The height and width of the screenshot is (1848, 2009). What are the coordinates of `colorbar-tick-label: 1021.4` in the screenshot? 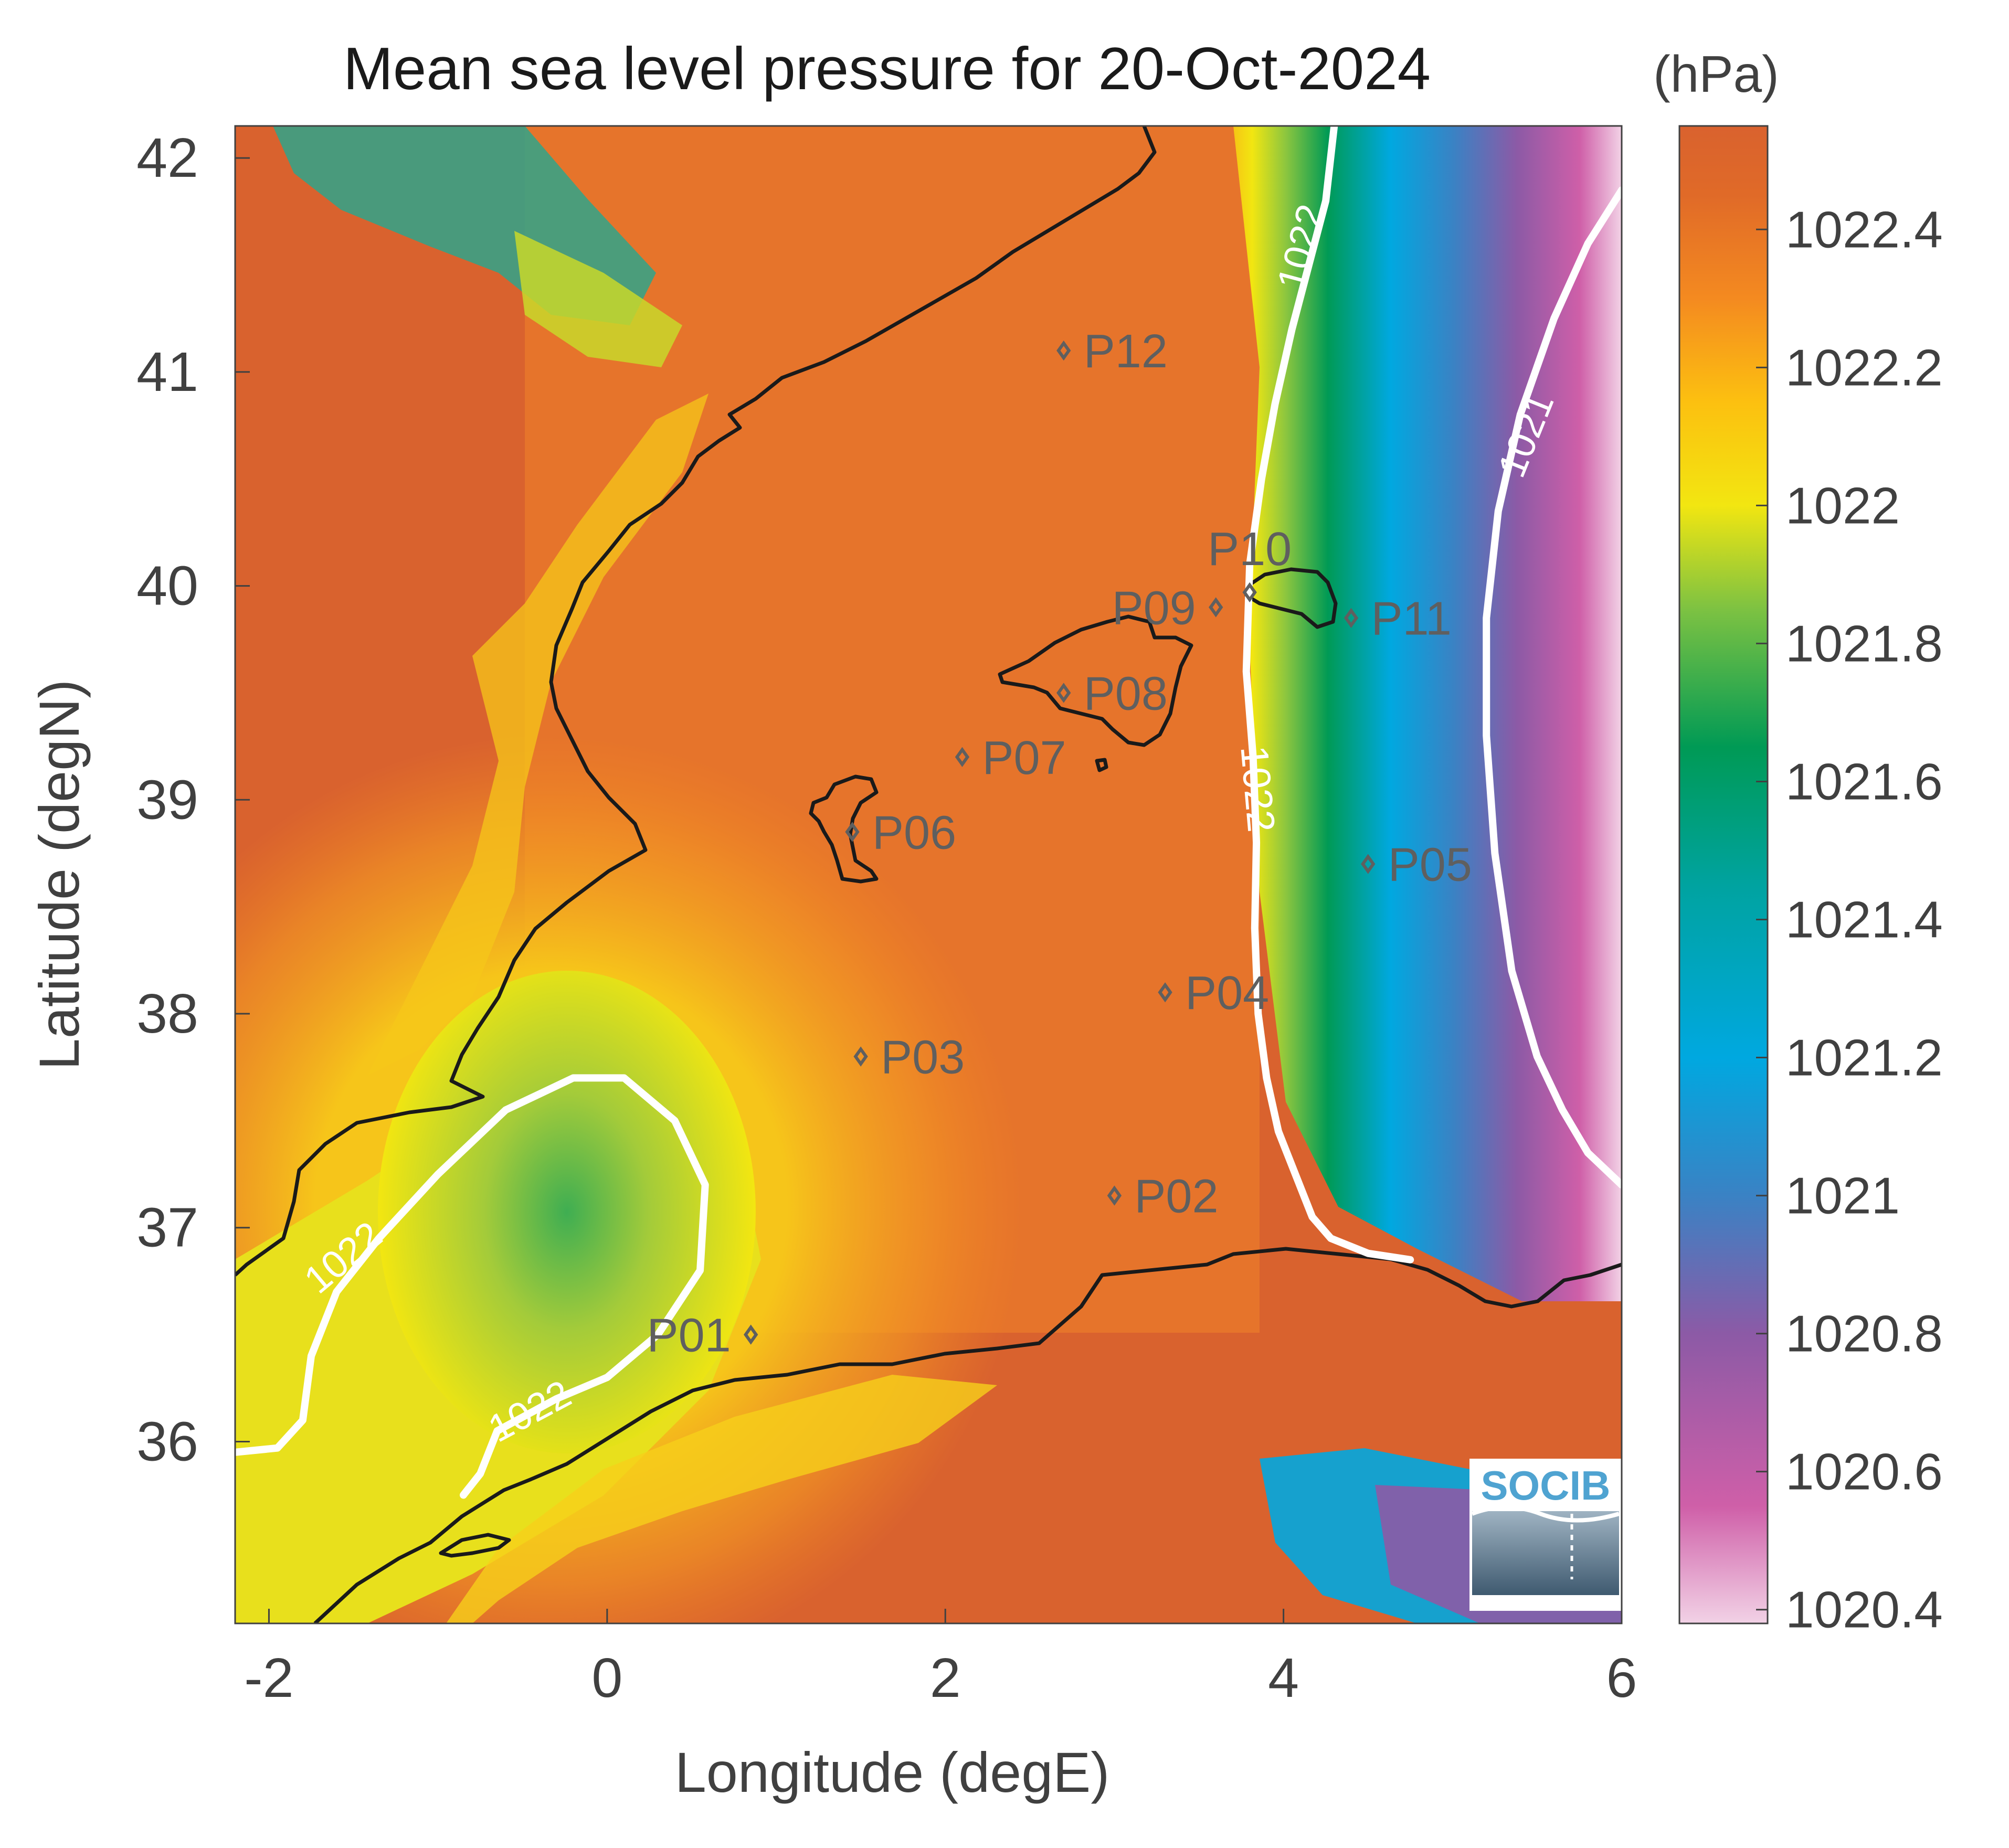 It's located at (1864, 919).